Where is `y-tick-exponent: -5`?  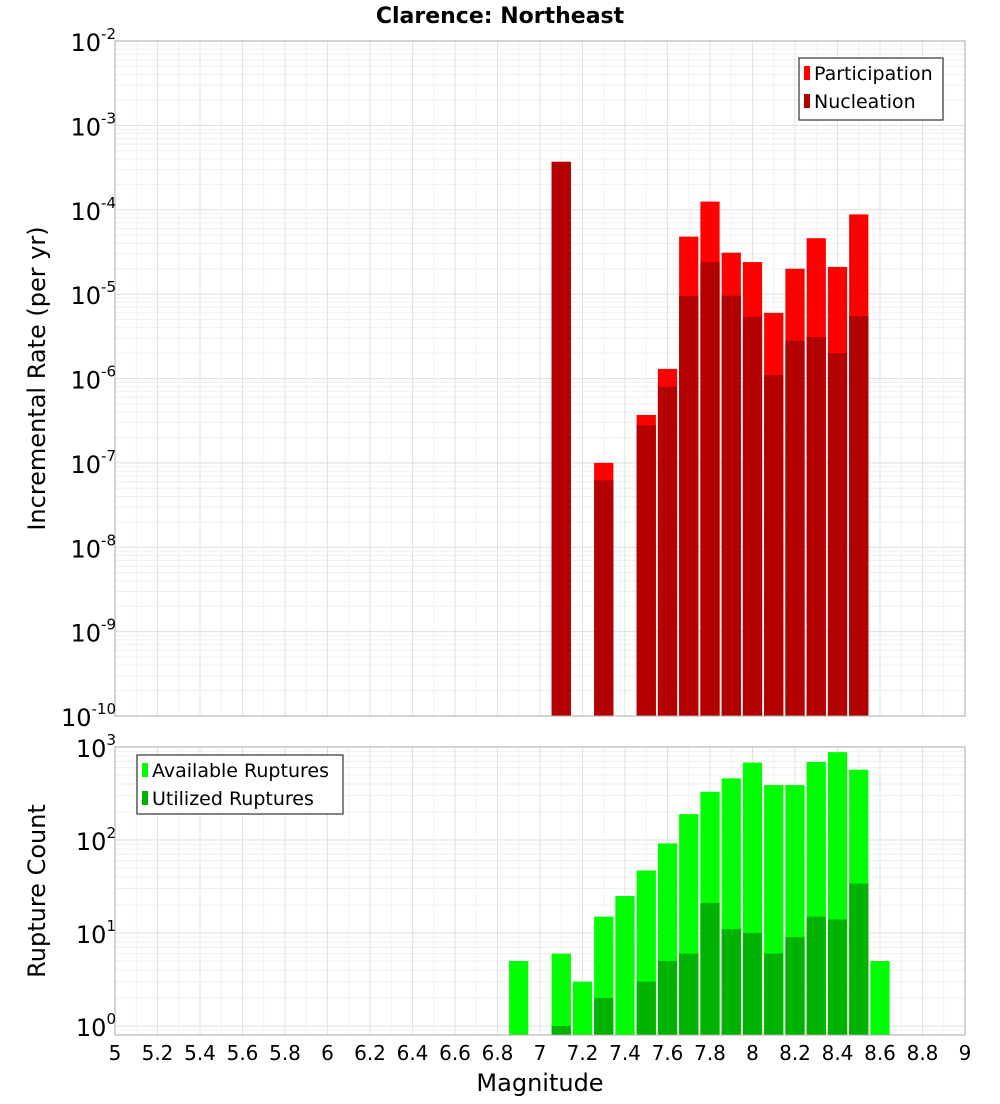 y-tick-exponent: -5 is located at coordinates (108, 287).